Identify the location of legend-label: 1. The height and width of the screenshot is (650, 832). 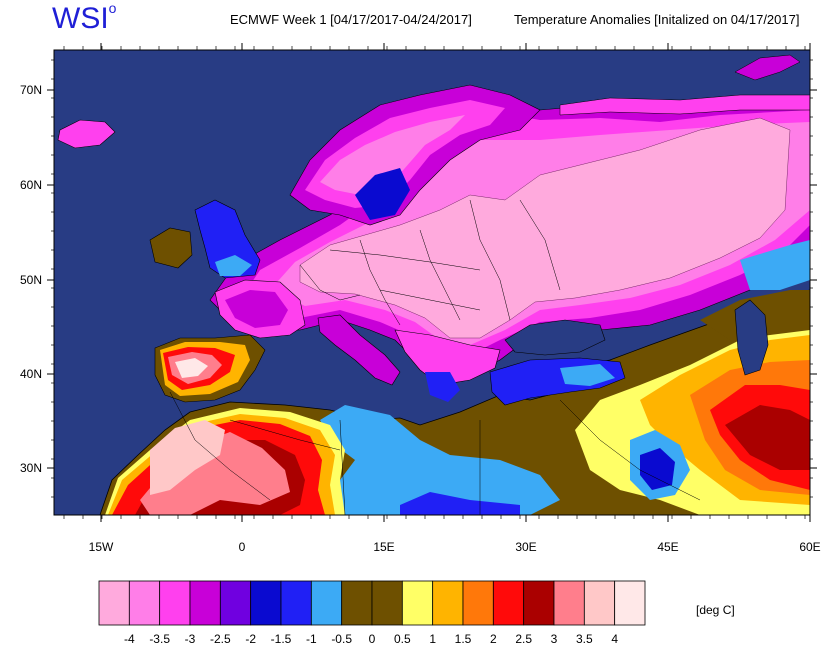
(432, 639).